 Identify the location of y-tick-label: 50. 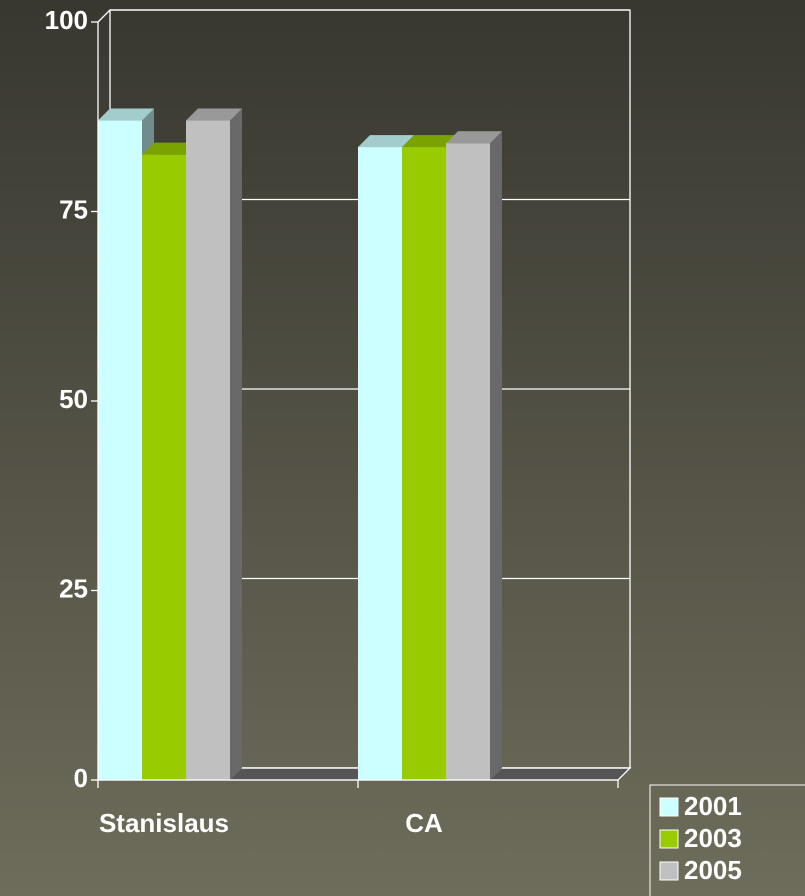
(73, 399).